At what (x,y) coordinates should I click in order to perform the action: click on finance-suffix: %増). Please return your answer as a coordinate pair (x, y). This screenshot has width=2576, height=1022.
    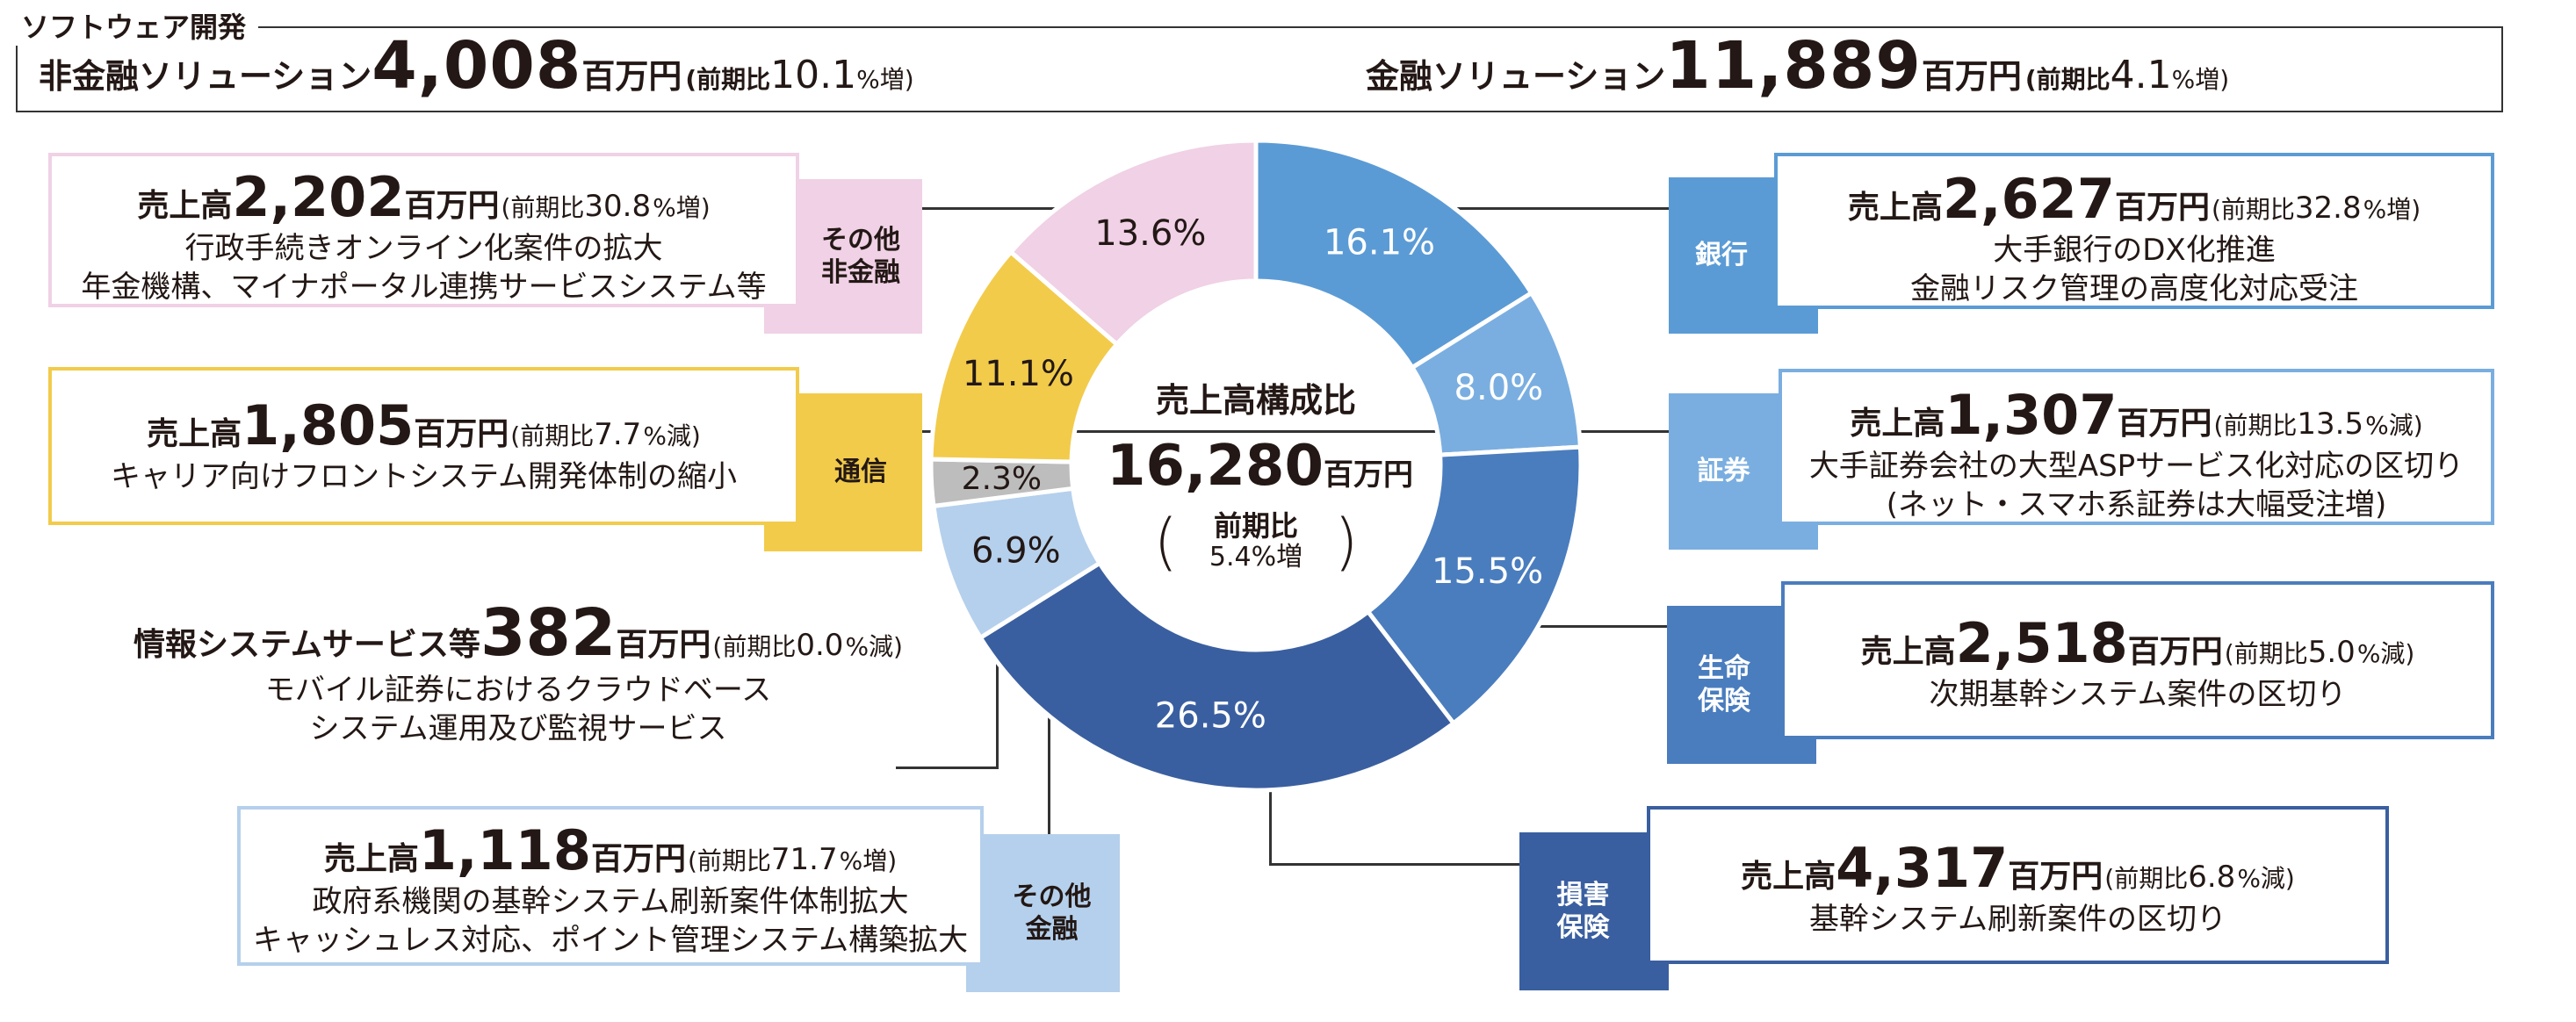
    Looking at the image, I should click on (2200, 79).